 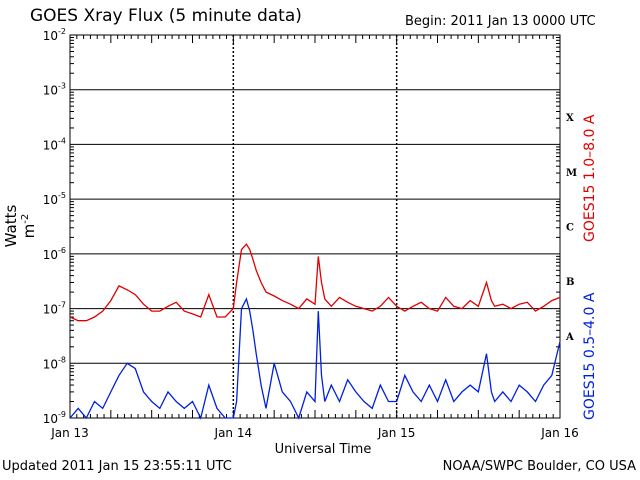 What do you see at coordinates (69, 433) in the screenshot?
I see `x-tick-label: Jan 13` at bounding box center [69, 433].